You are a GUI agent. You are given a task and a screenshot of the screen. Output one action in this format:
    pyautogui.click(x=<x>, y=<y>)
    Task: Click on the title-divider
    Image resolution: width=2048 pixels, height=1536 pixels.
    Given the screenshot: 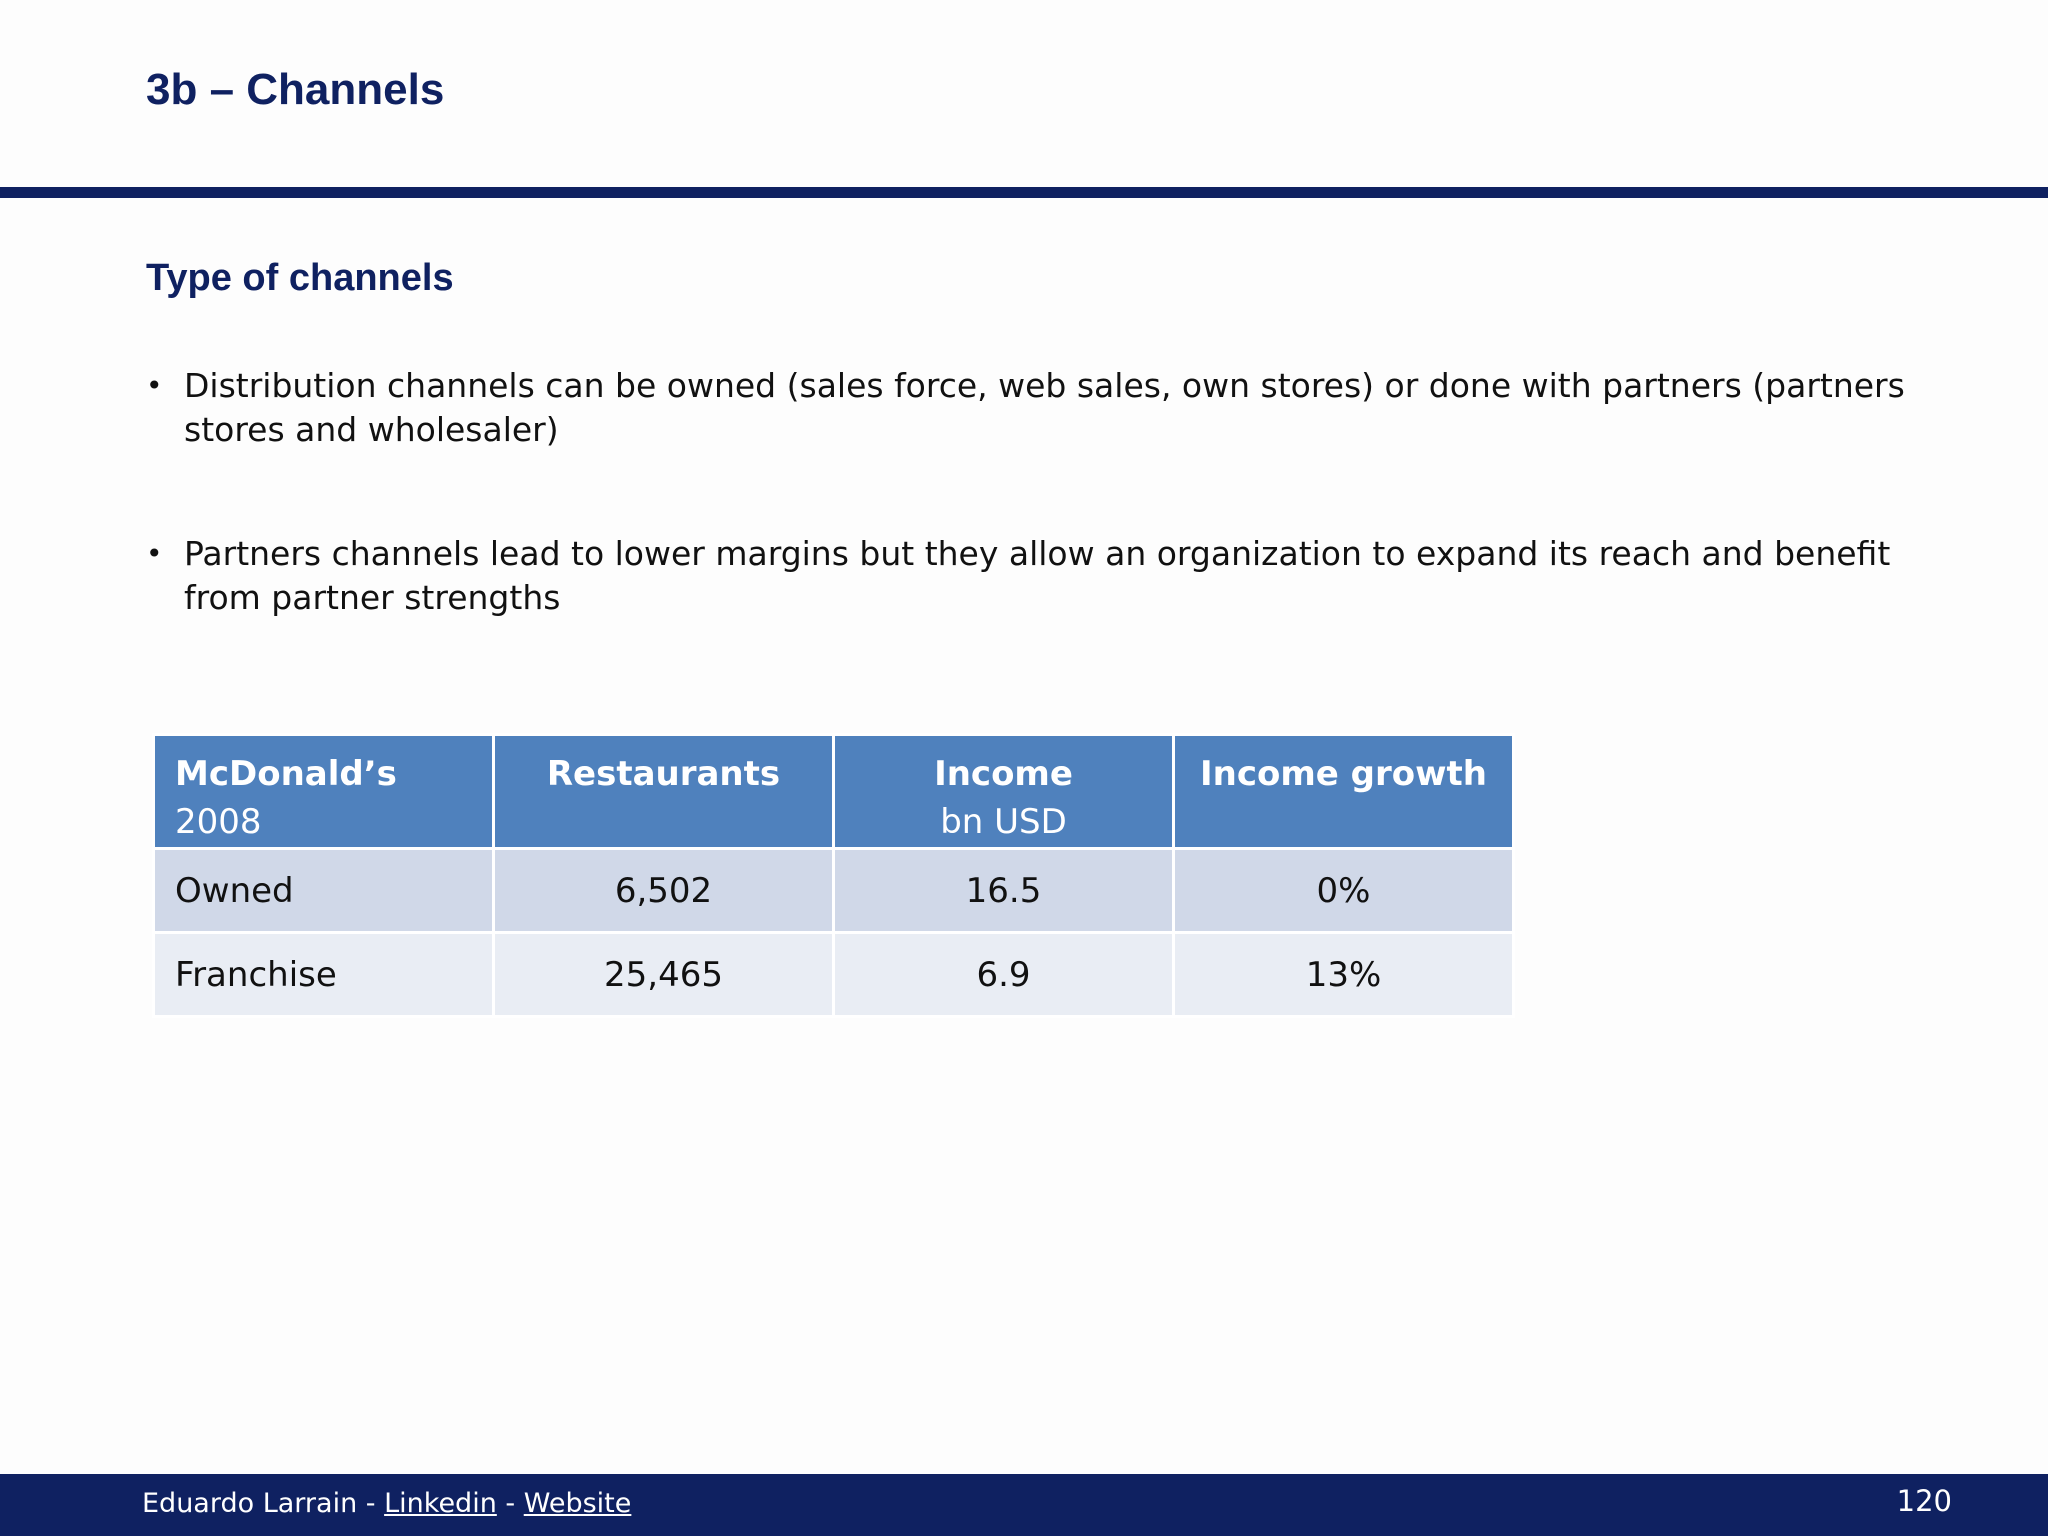 What is the action you would take?
    pyautogui.click(x=1024, y=192)
    